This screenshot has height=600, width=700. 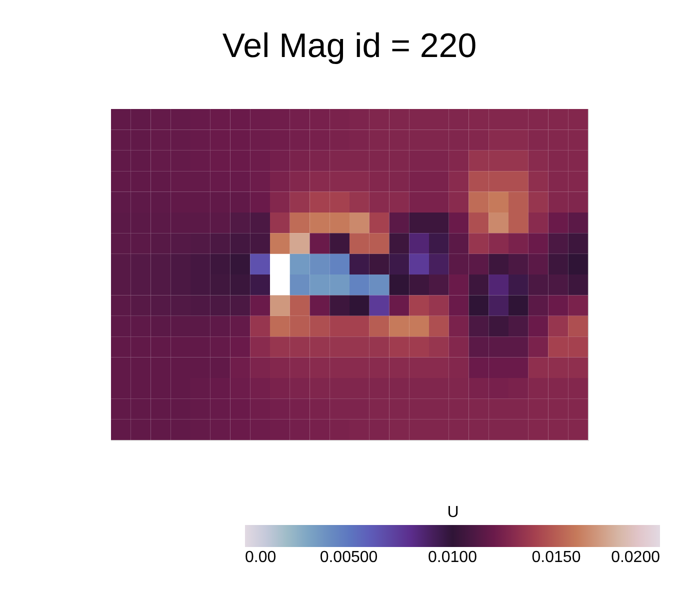 I want to click on chart-title: Vel Mag id = 220, so click(x=349, y=46).